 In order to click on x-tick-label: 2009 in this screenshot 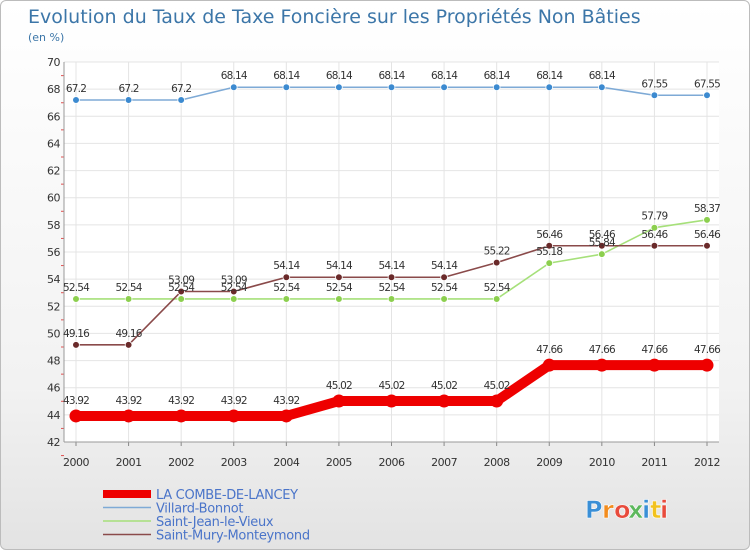, I will do `click(549, 462)`.